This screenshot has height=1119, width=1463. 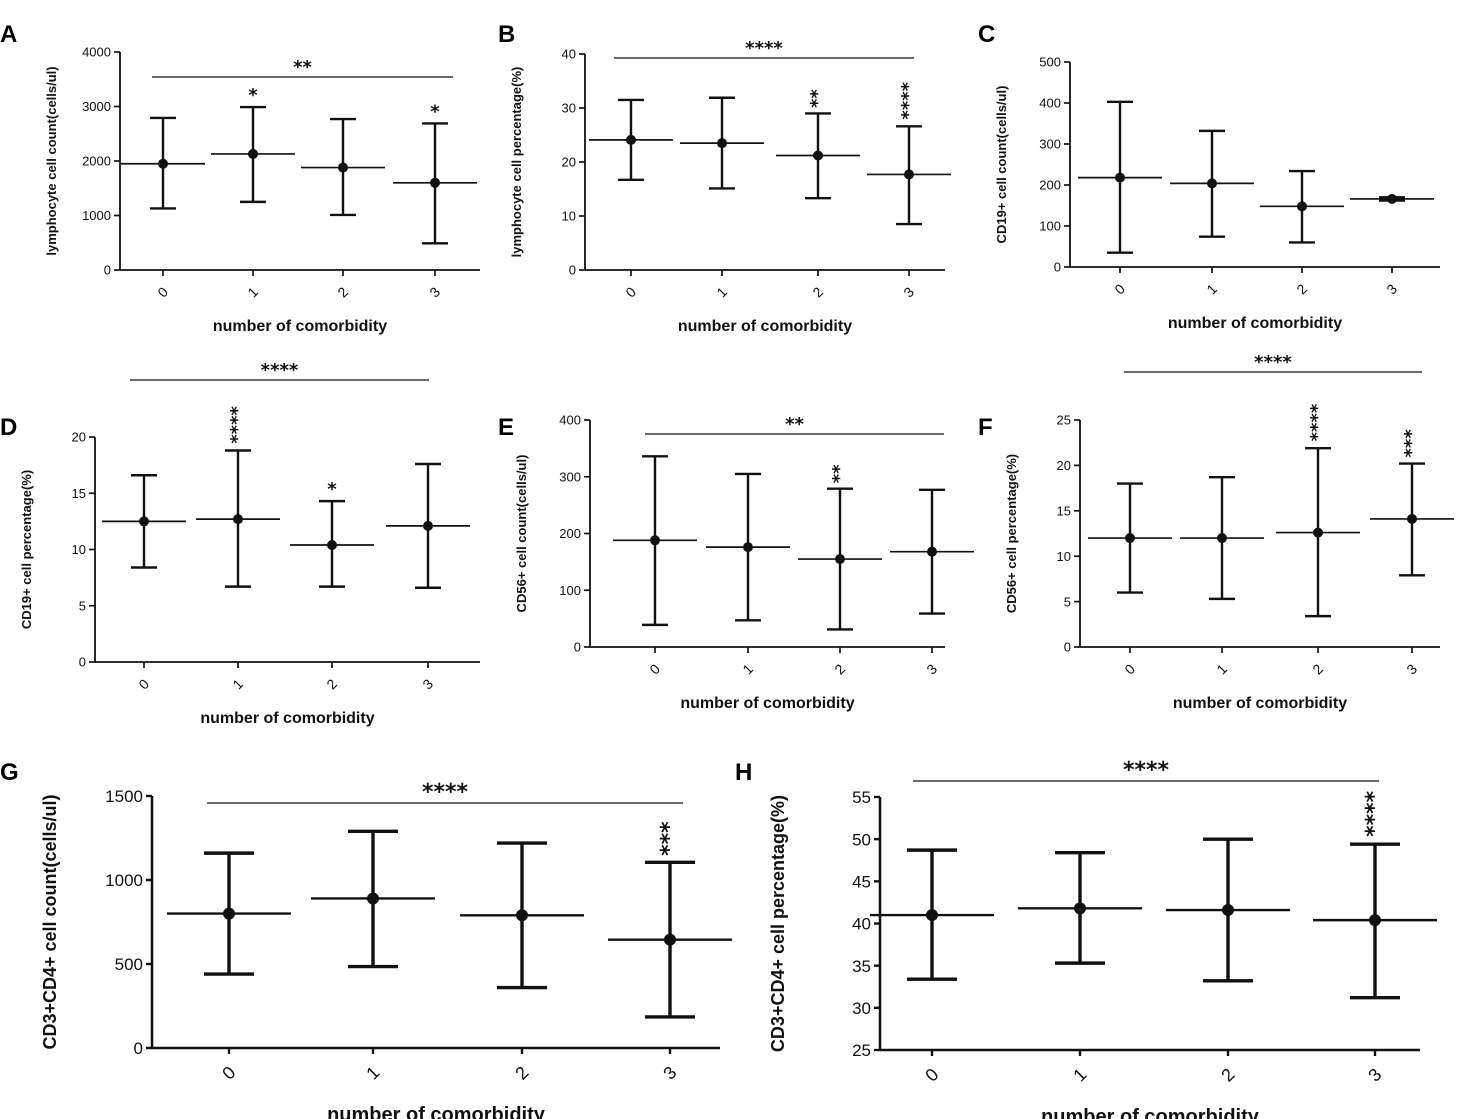 What do you see at coordinates (1050, 62) in the screenshot?
I see `y-tick-label: 500` at bounding box center [1050, 62].